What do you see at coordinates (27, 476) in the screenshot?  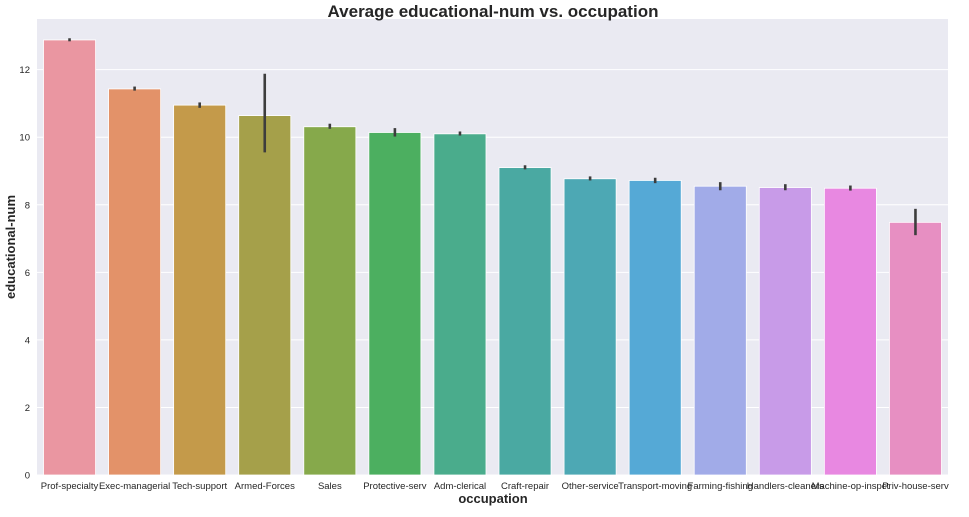 I see `y-tick-label: 0` at bounding box center [27, 476].